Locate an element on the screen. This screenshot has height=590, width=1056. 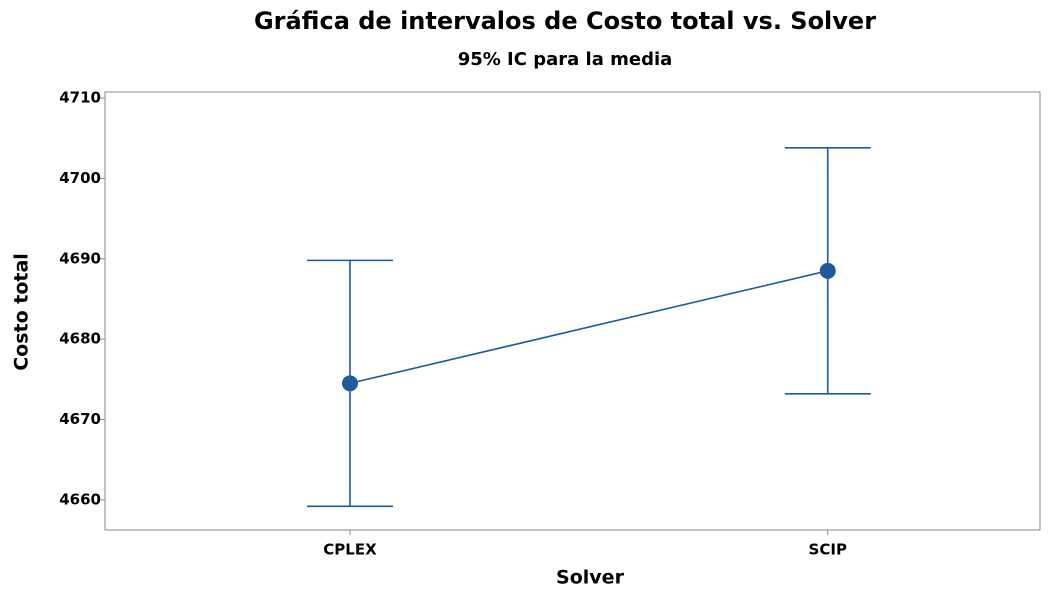
x-axis-label: Solver is located at coordinates (590, 578).